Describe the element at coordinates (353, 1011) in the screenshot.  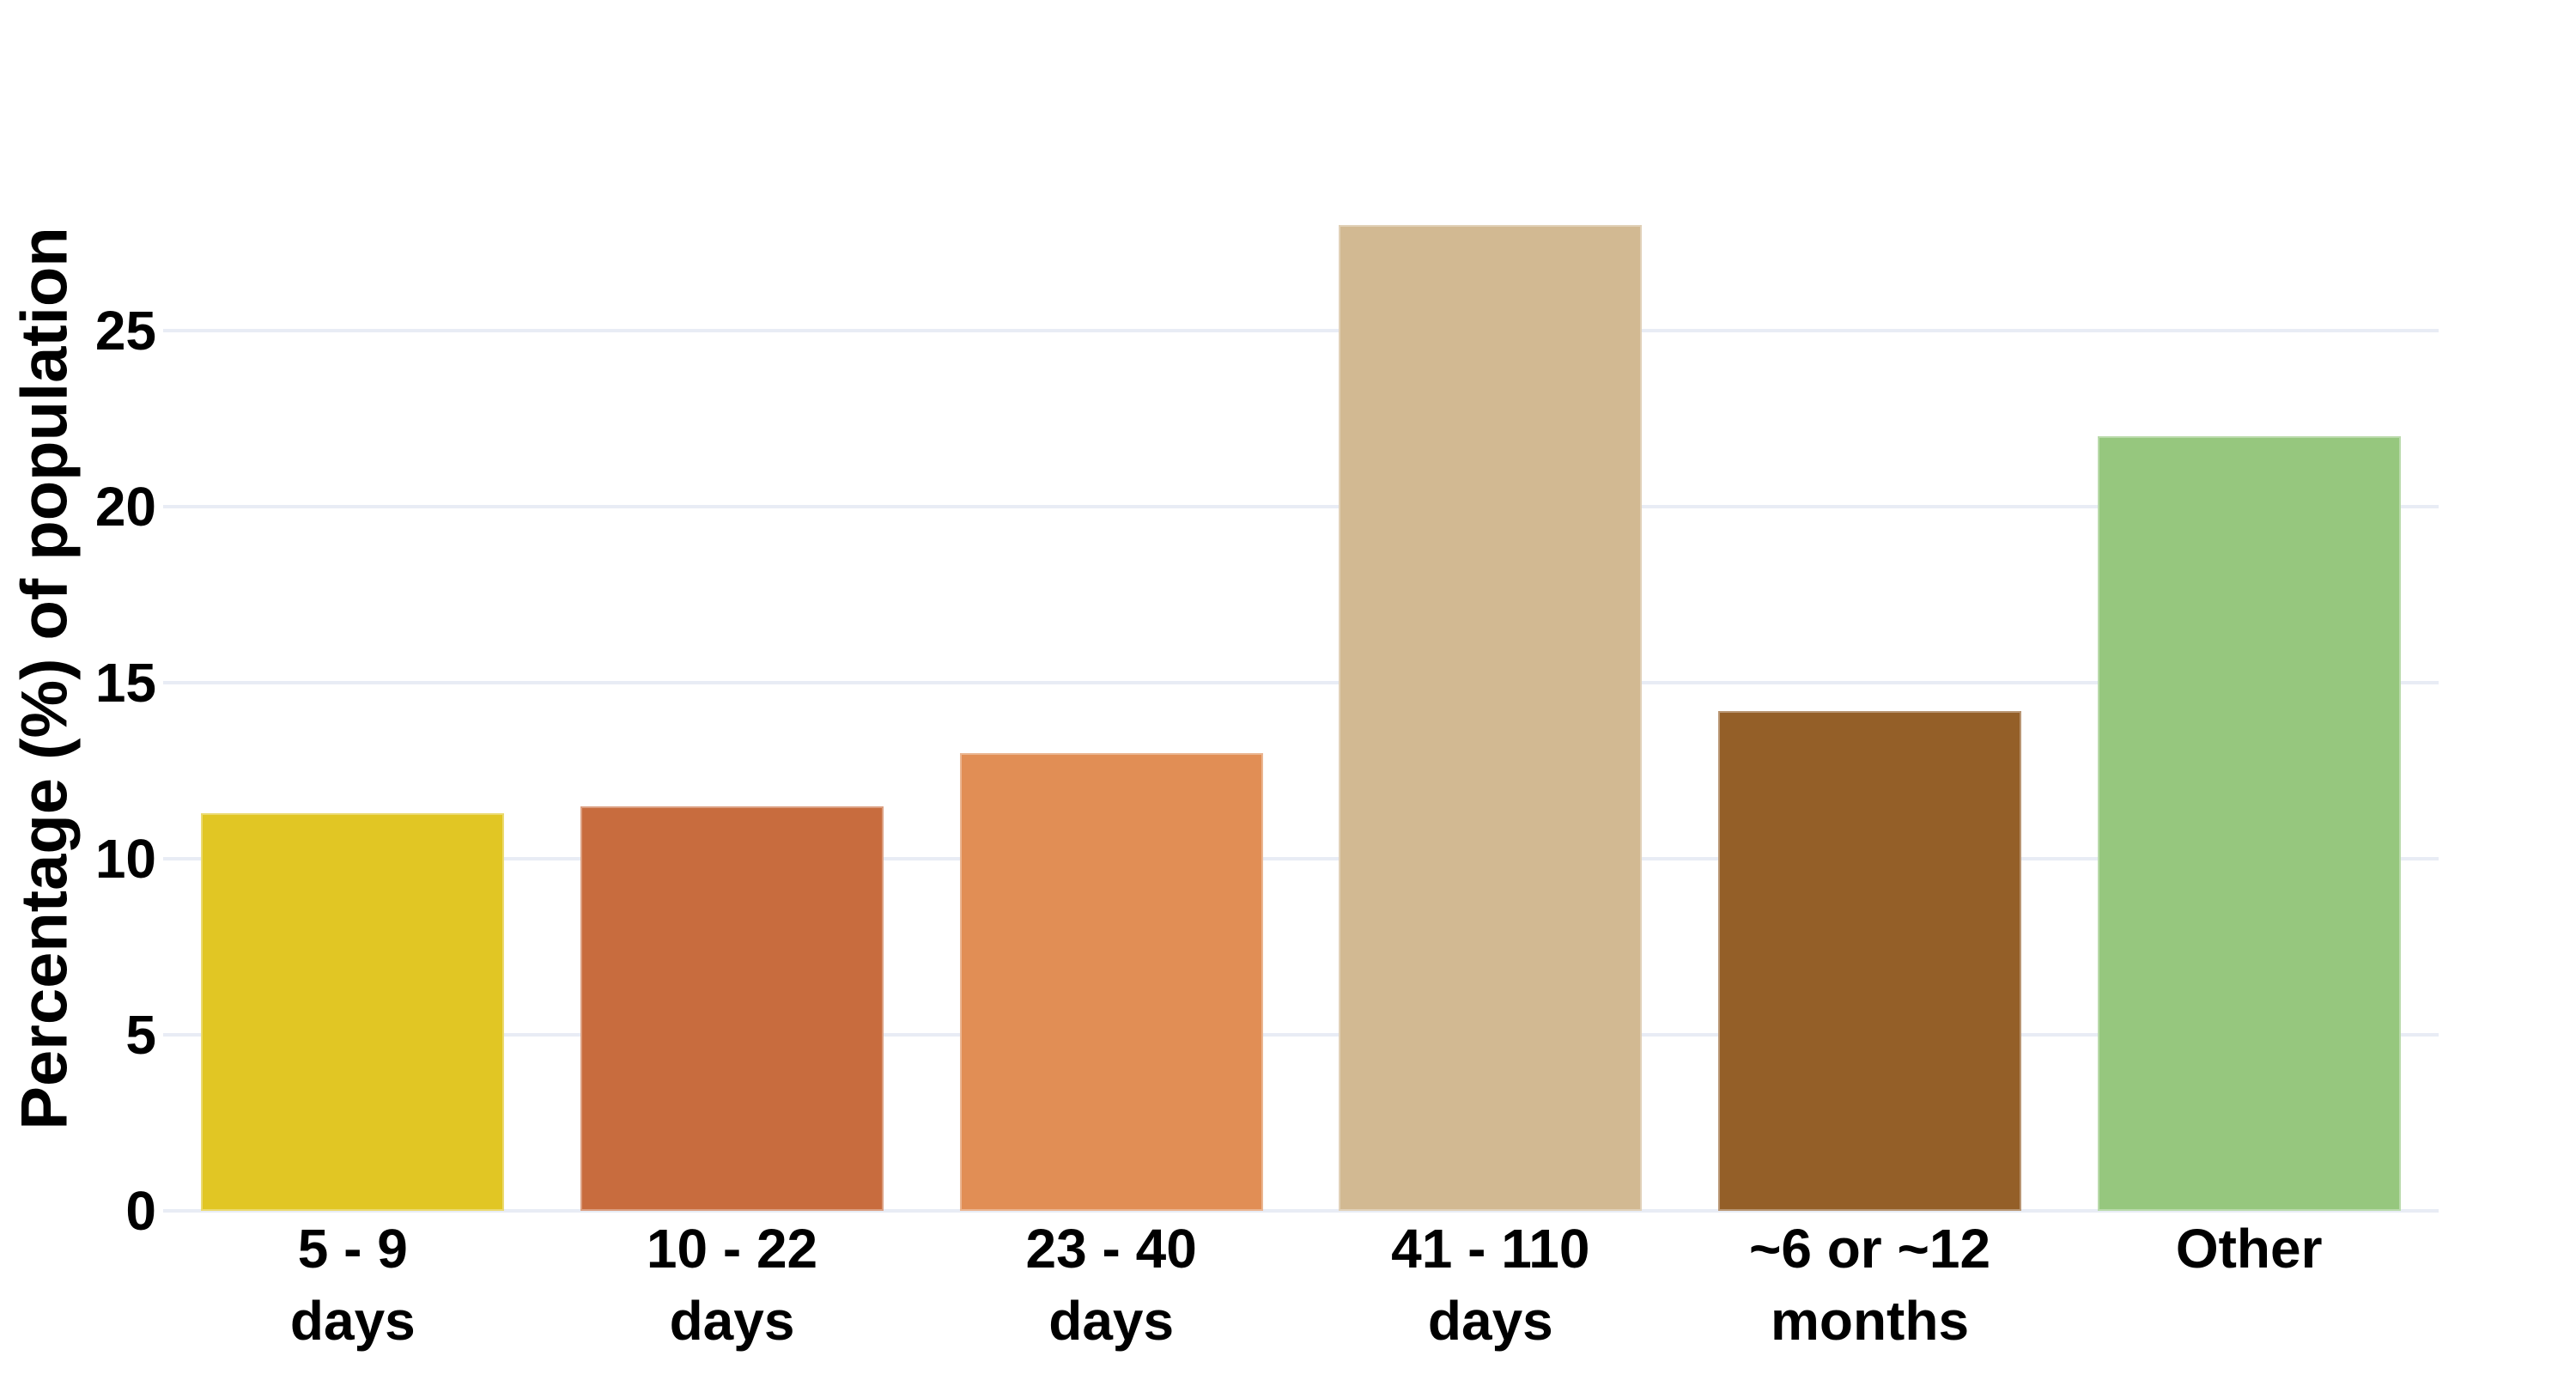
I see `bar-5-9-days` at that location.